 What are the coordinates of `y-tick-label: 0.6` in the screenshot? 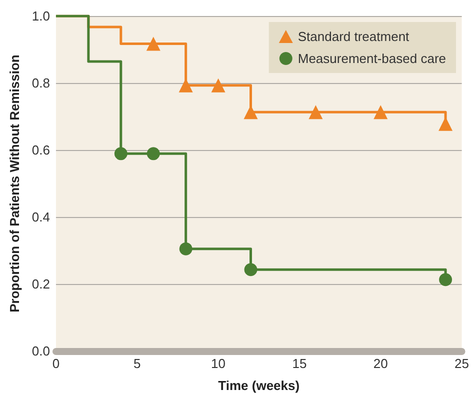 It's located at (41, 150).